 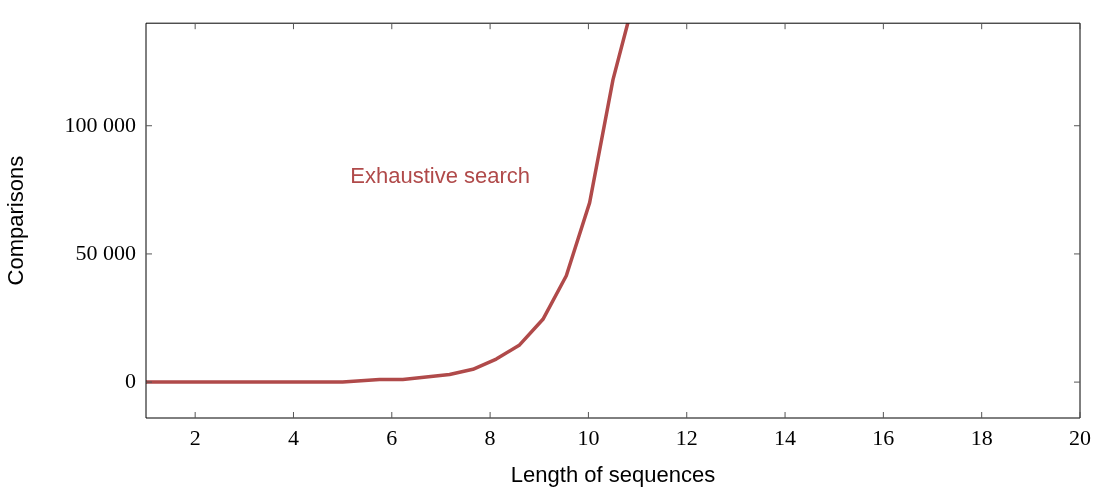 I want to click on x-tick-label: 12, so click(x=686, y=437).